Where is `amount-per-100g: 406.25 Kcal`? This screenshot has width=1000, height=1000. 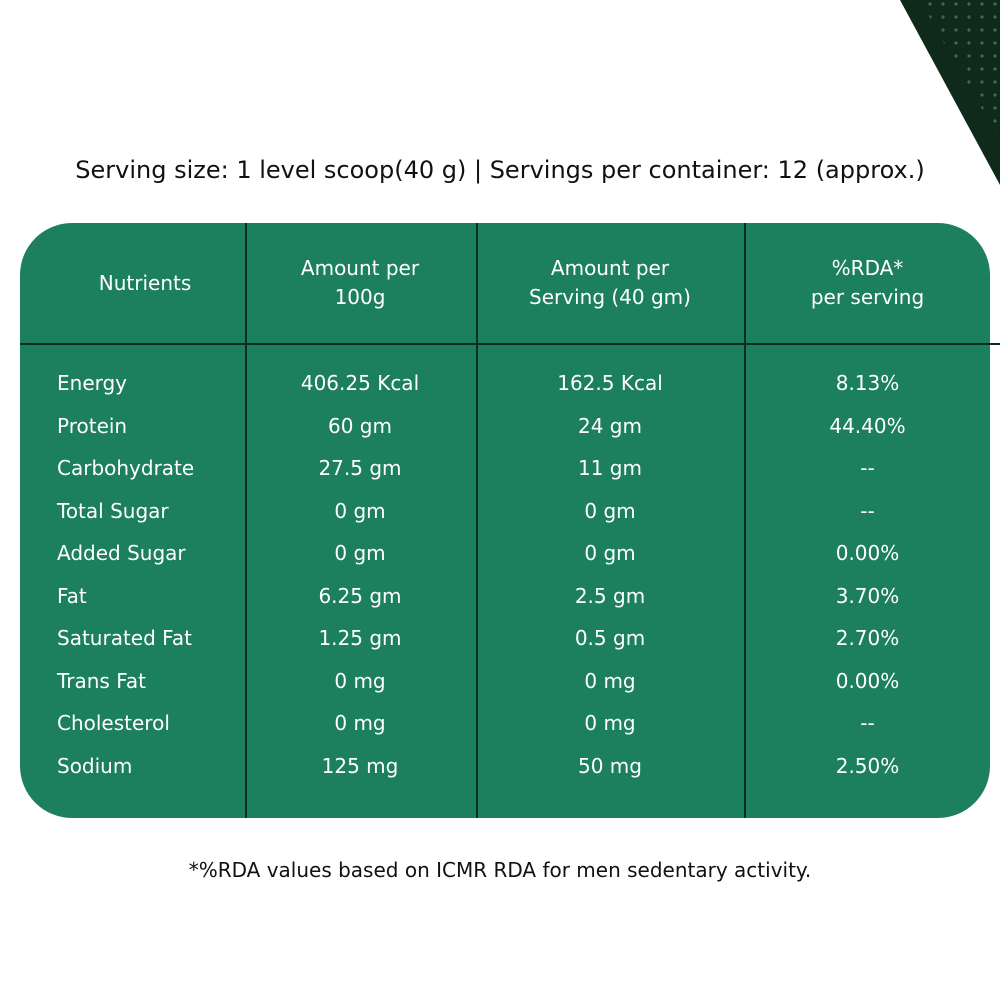 amount-per-100g: 406.25 Kcal is located at coordinates (360, 383).